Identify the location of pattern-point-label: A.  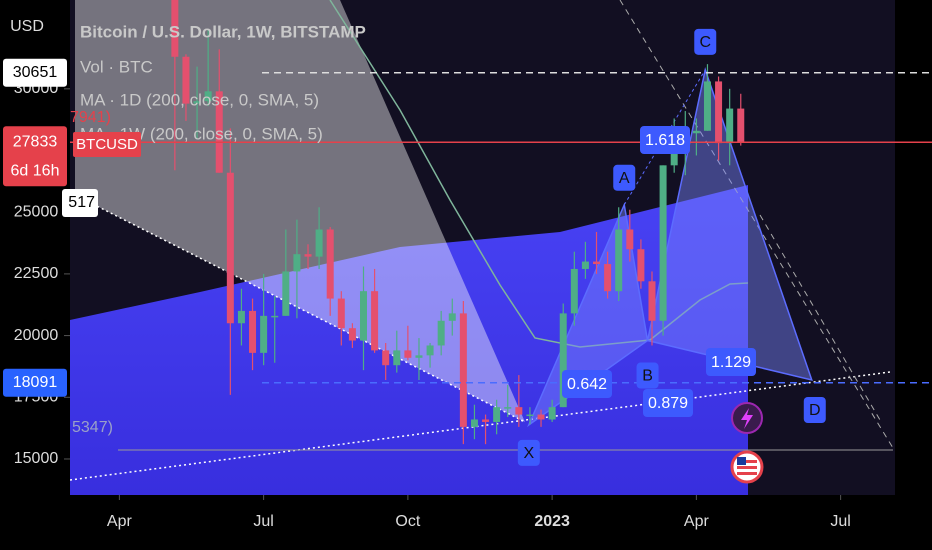
(624, 178).